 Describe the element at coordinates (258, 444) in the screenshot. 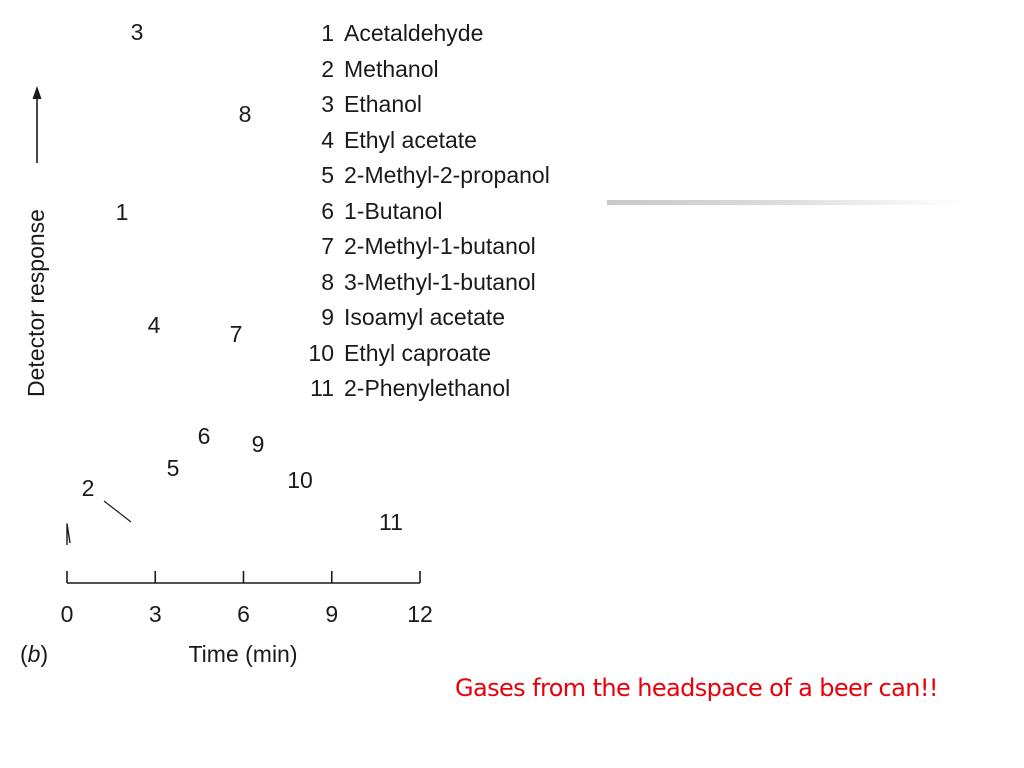

I see `peak-label: 9` at that location.